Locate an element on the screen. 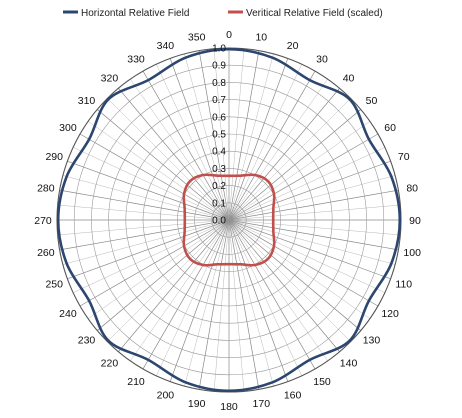  angle-tick-label: 160 is located at coordinates (293, 396).